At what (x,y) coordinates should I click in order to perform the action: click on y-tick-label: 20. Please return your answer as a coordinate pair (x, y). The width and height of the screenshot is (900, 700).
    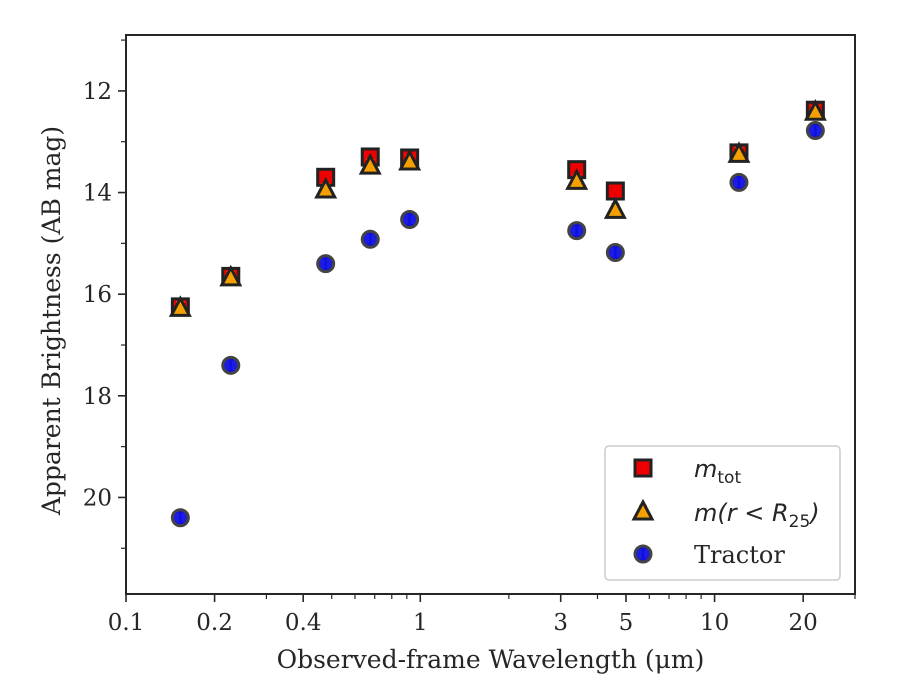
    Looking at the image, I should click on (97, 498).